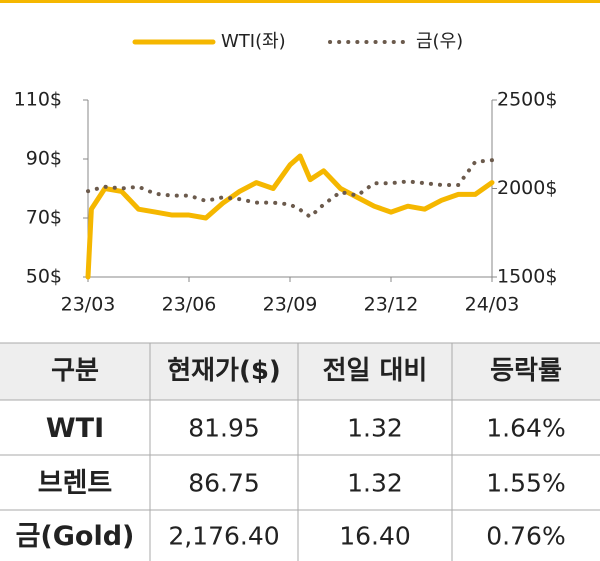 The width and height of the screenshot is (600, 561). Describe the element at coordinates (439, 41) in the screenshot. I see `legend-label: 금(우)` at that location.